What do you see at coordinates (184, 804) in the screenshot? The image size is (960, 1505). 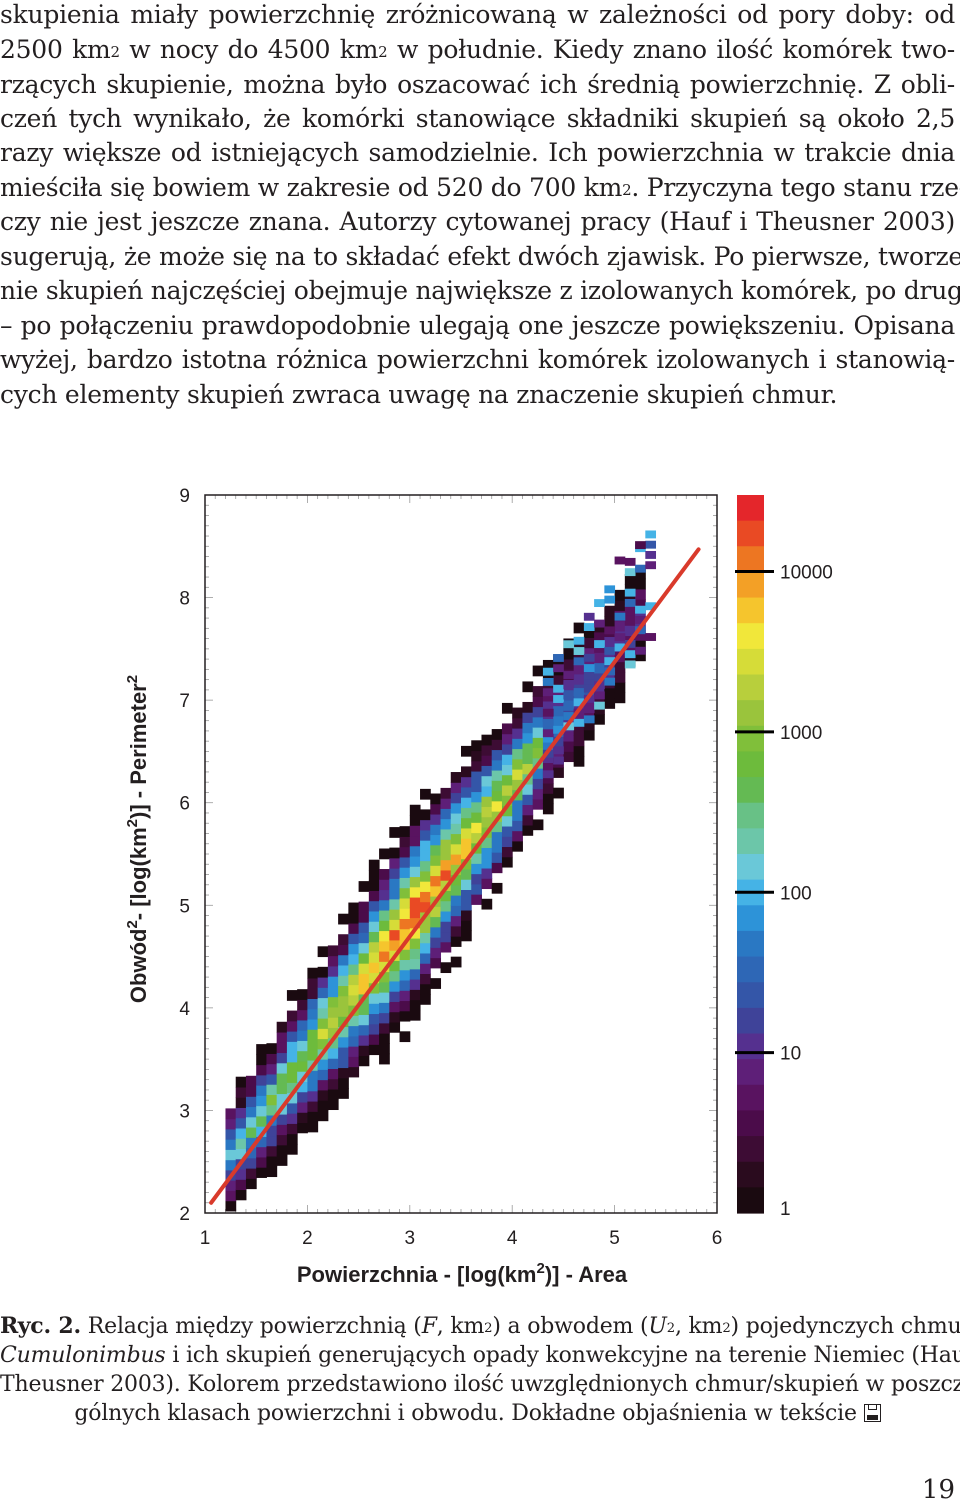 I see `y-tick-label: 6` at bounding box center [184, 804].